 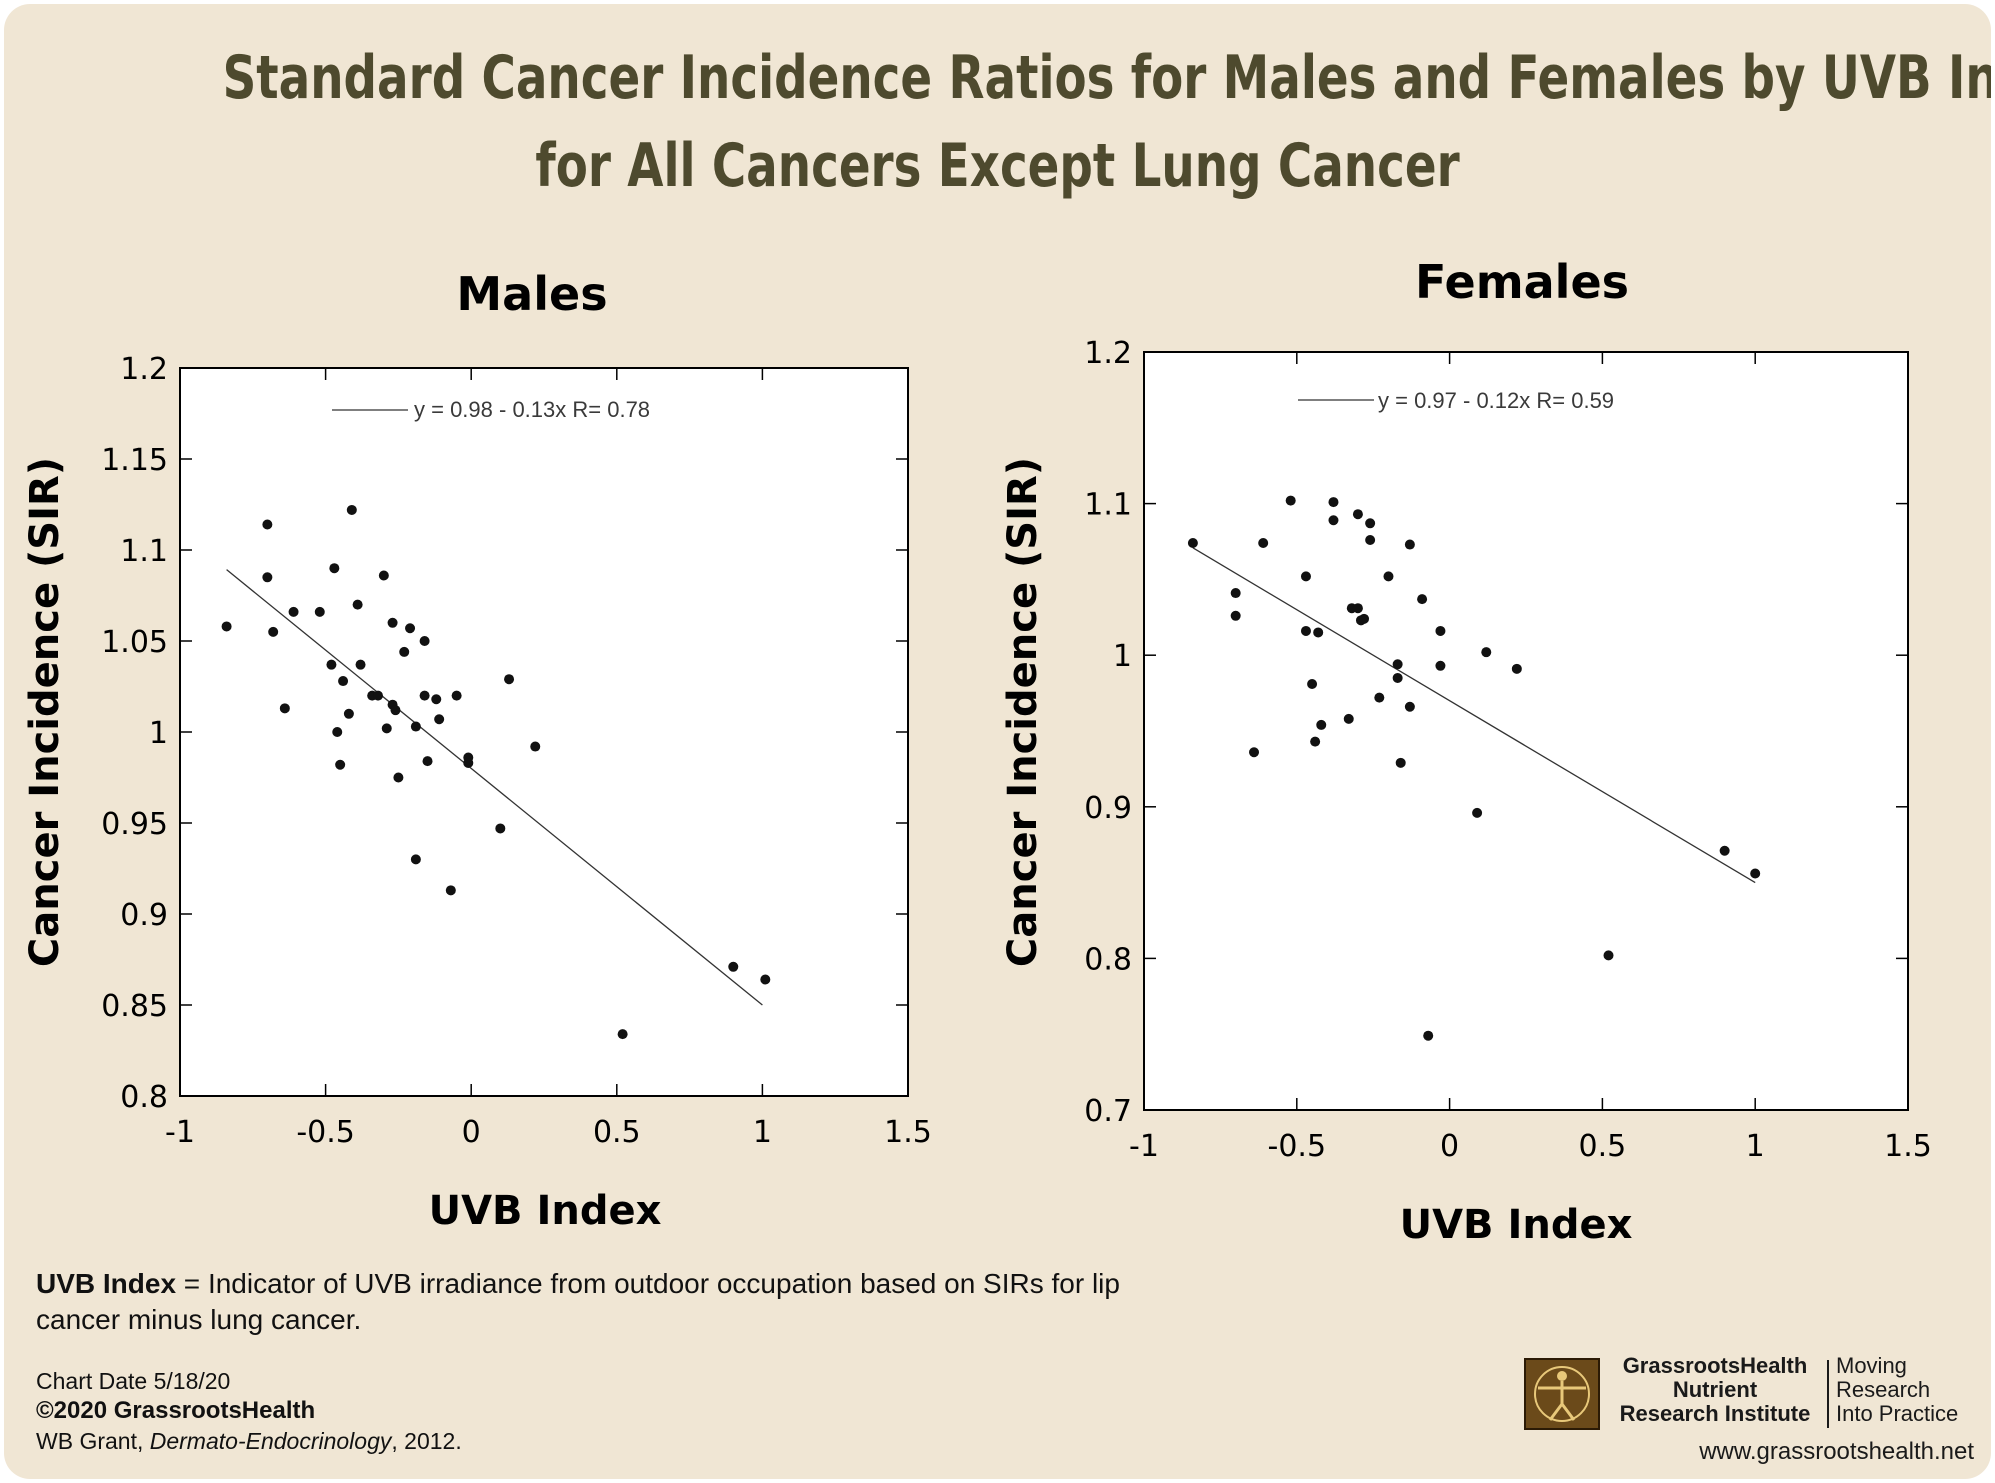 I want to click on logo-name-line-1: GrassrootsHealth, so click(x=1715, y=1365).